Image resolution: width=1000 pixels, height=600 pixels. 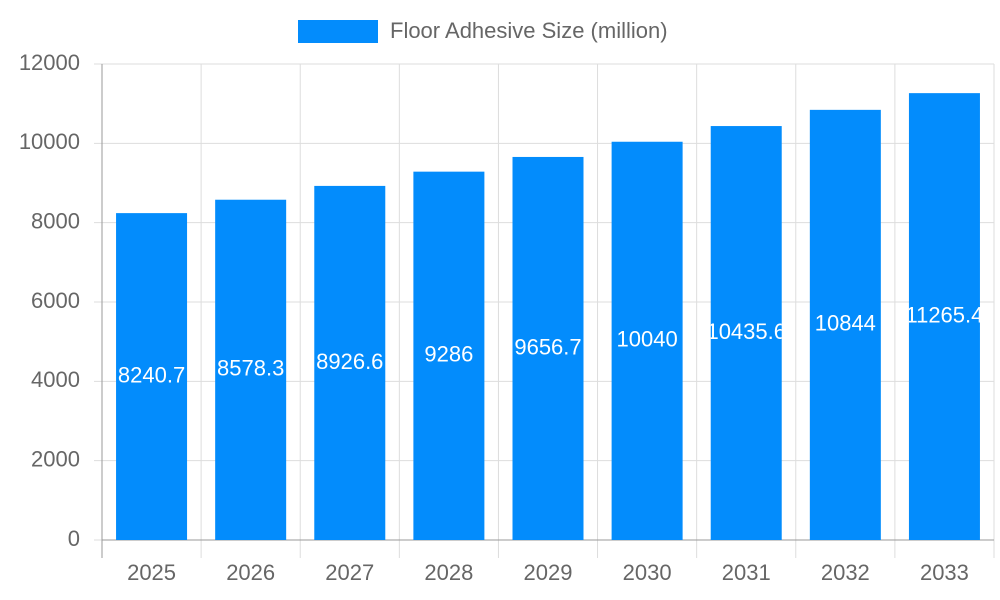 I want to click on data-label: 9286, so click(x=448, y=354).